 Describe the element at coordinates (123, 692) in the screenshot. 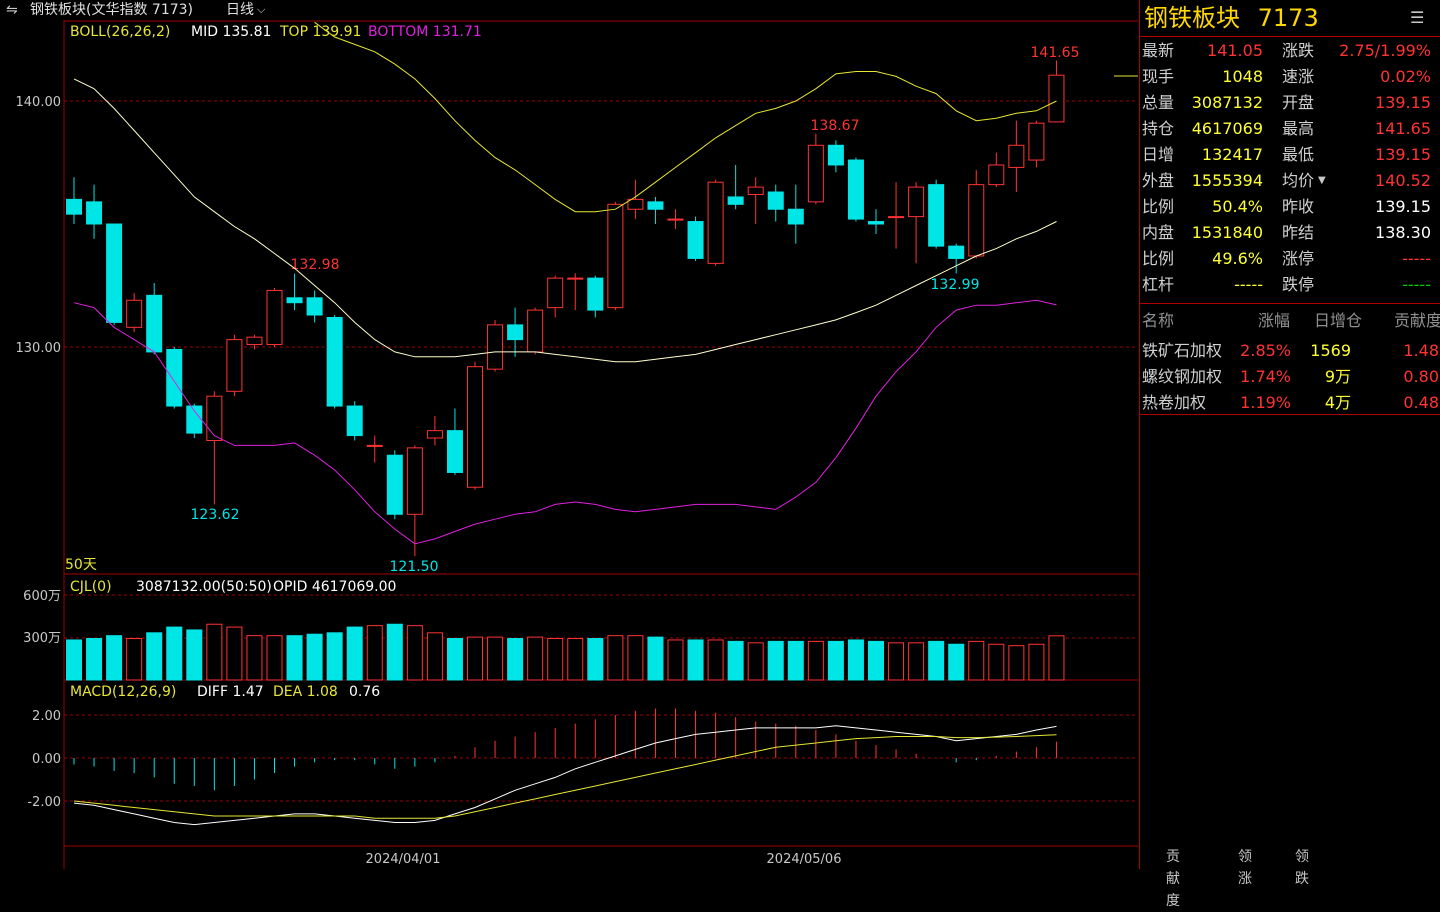

I see `macd-label: MACD(12,26,9)` at that location.